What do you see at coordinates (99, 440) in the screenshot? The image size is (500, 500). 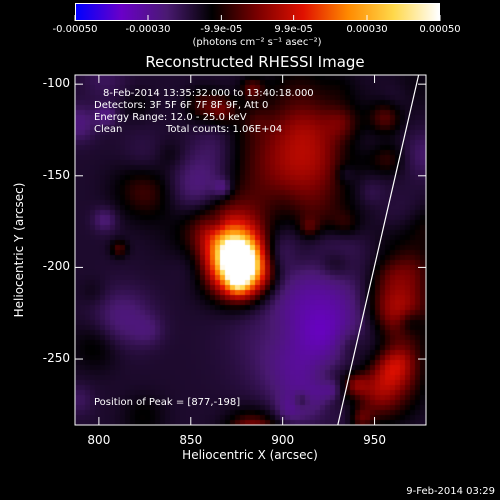 I see `x-tick-label: 800` at bounding box center [99, 440].